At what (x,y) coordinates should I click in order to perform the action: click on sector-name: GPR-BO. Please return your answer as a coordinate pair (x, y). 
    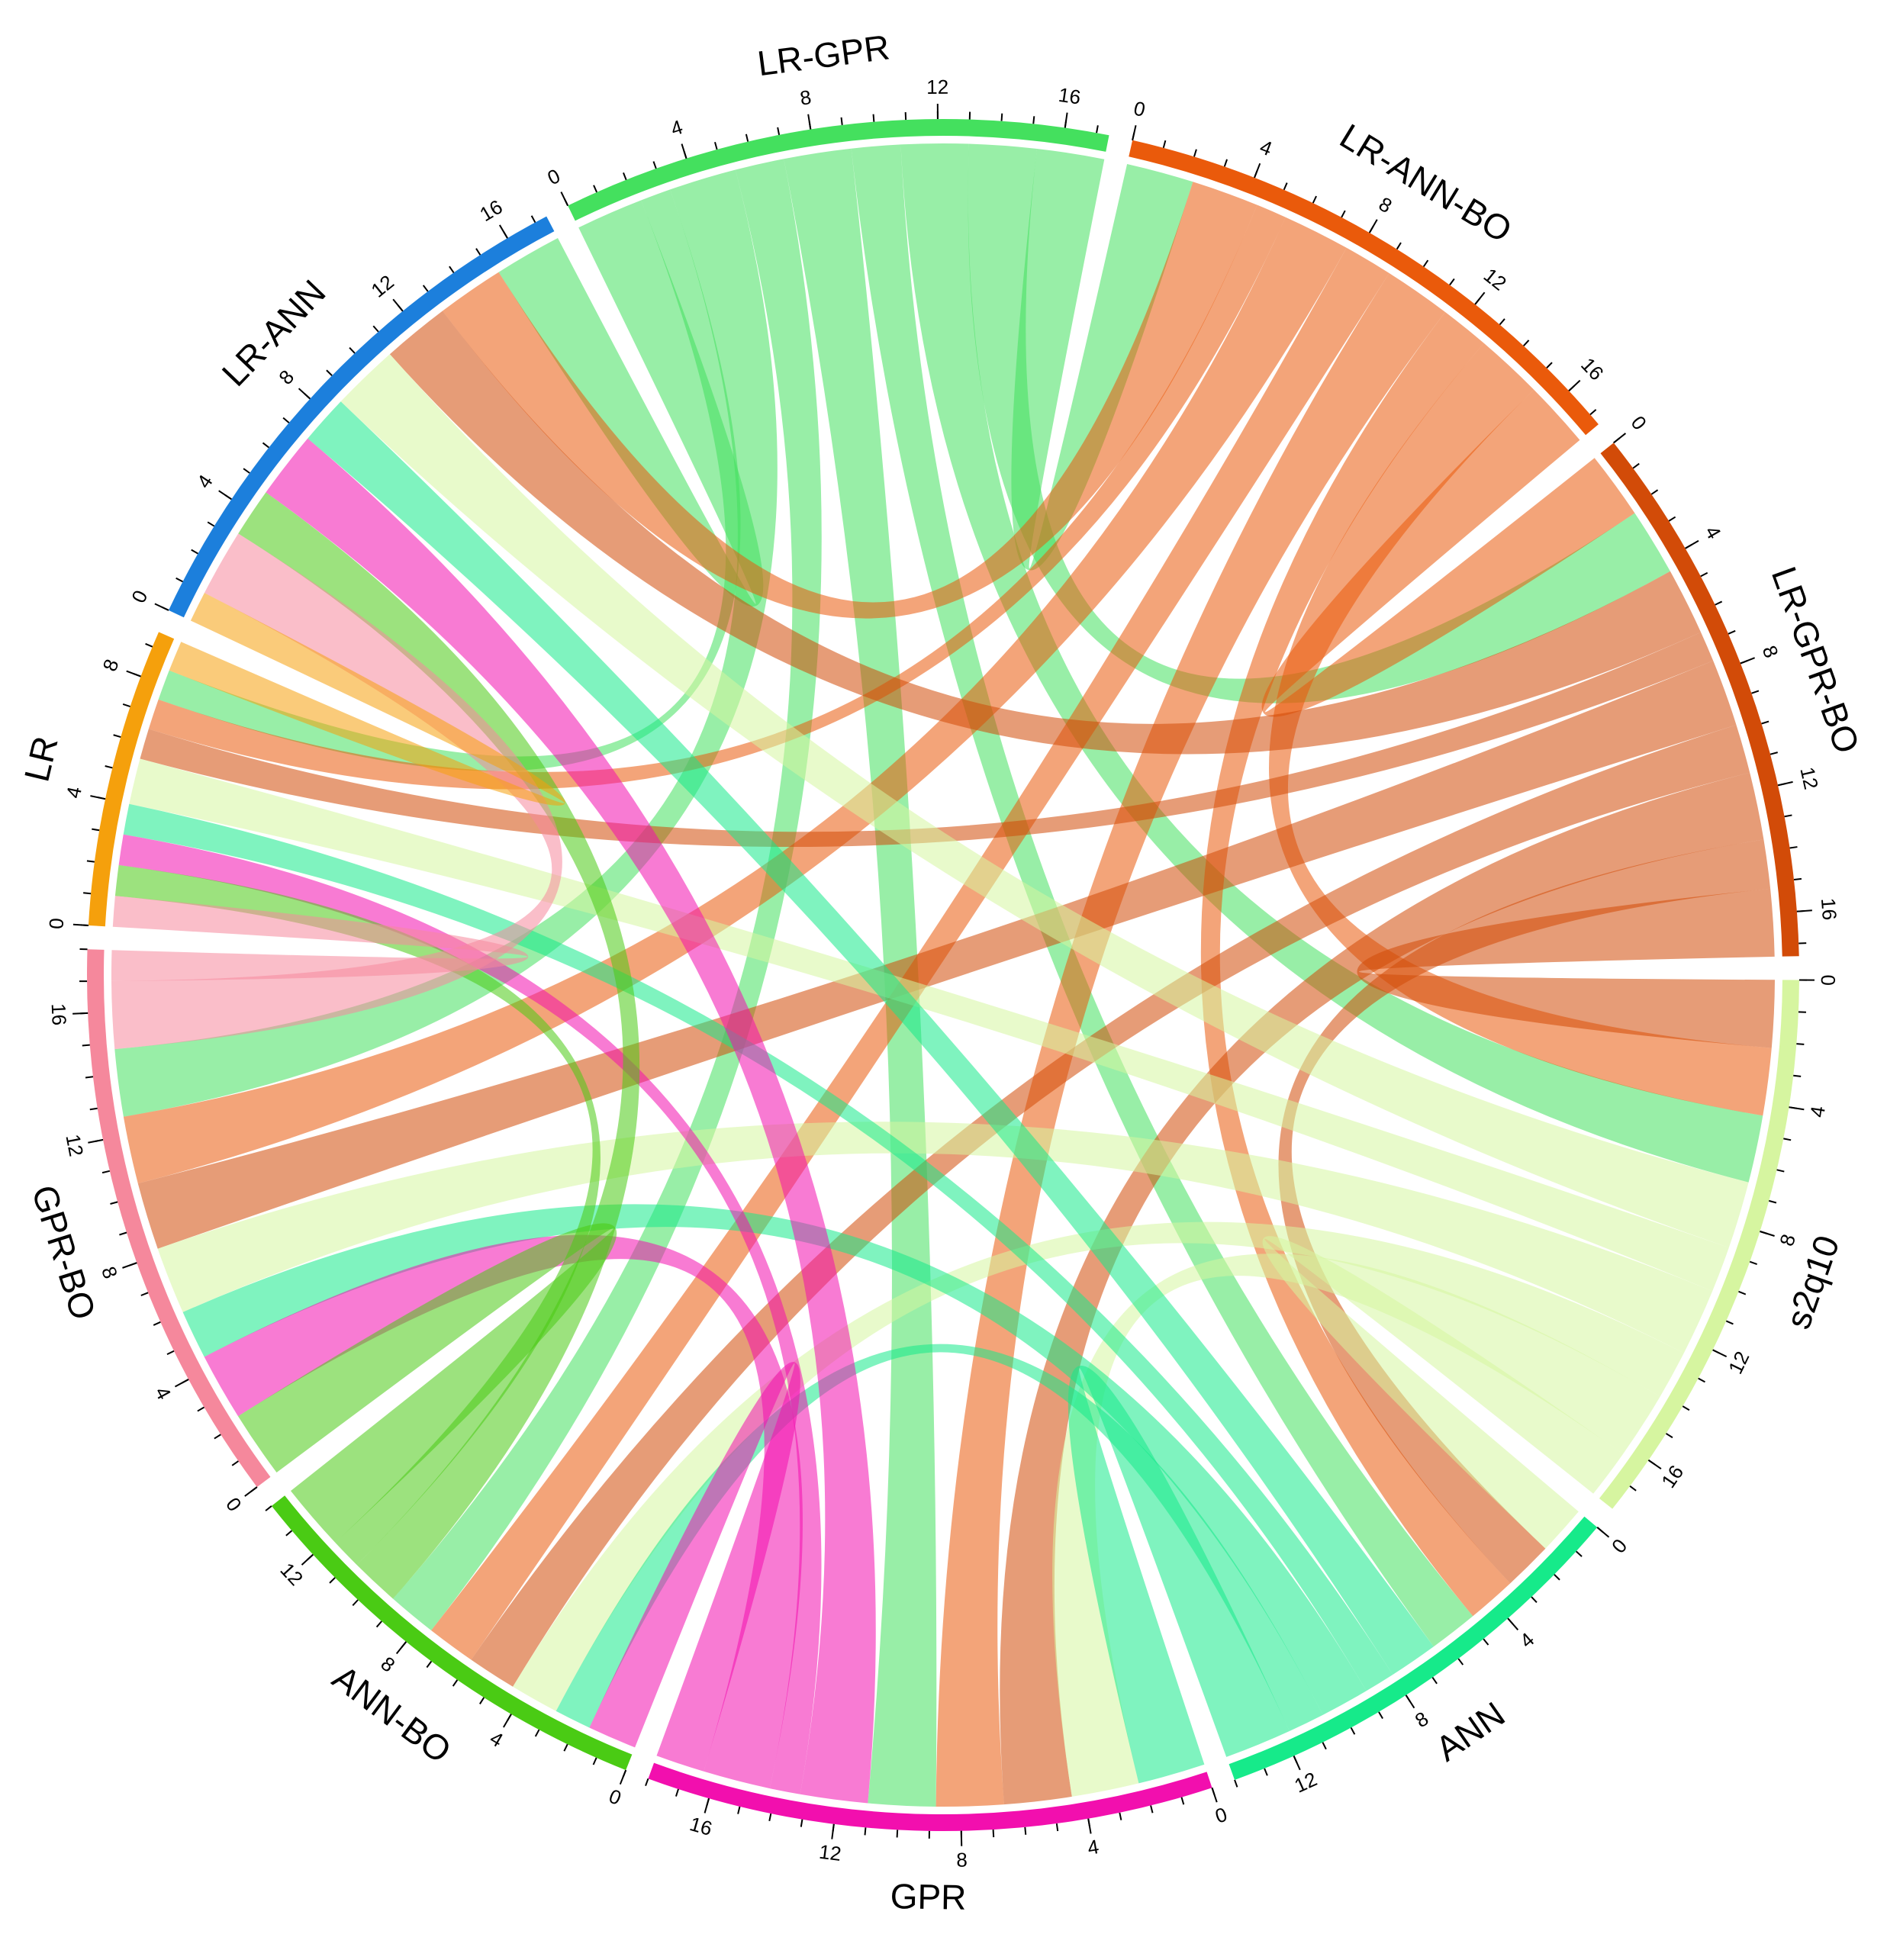
    Looking at the image, I should click on (64, 1252).